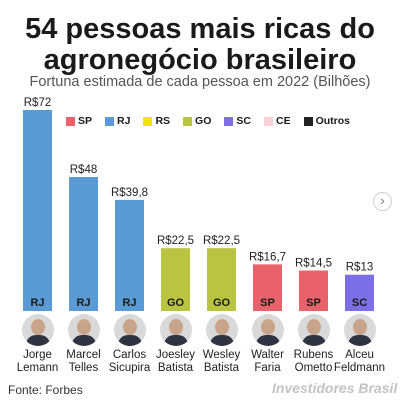 The width and height of the screenshot is (400, 403). I want to click on legend-swatch-rs, so click(148, 121).